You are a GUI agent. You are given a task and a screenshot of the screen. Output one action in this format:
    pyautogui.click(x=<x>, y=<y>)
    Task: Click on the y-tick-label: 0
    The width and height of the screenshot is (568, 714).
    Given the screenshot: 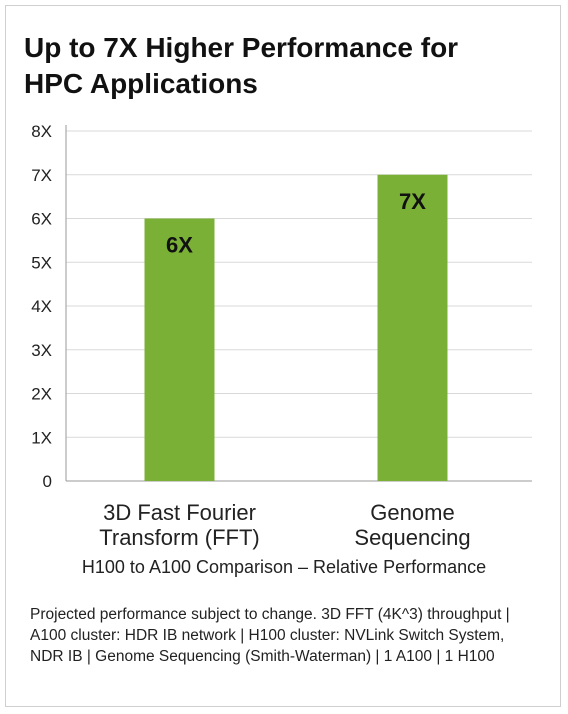 What is the action you would take?
    pyautogui.click(x=47, y=481)
    